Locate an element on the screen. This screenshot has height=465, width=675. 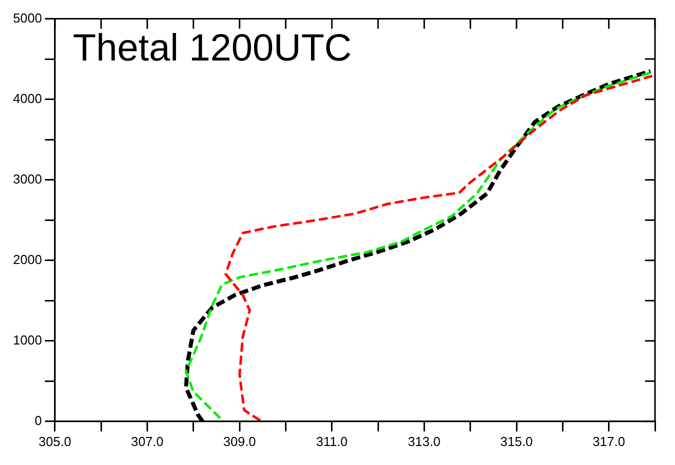
y-tick-label: 4000 is located at coordinates (27, 98).